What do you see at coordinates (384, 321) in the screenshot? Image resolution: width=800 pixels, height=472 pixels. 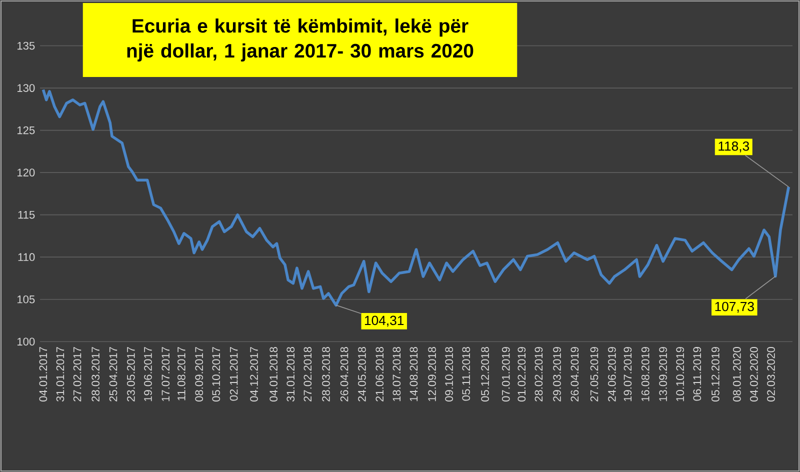 I see `annotation: 104,31` at bounding box center [384, 321].